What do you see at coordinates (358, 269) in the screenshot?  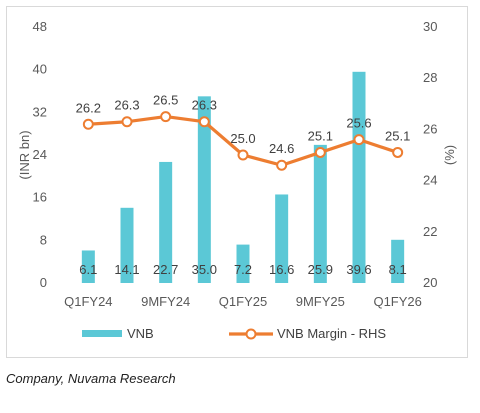 I see `bar-data-label: 39.6` at bounding box center [358, 269].